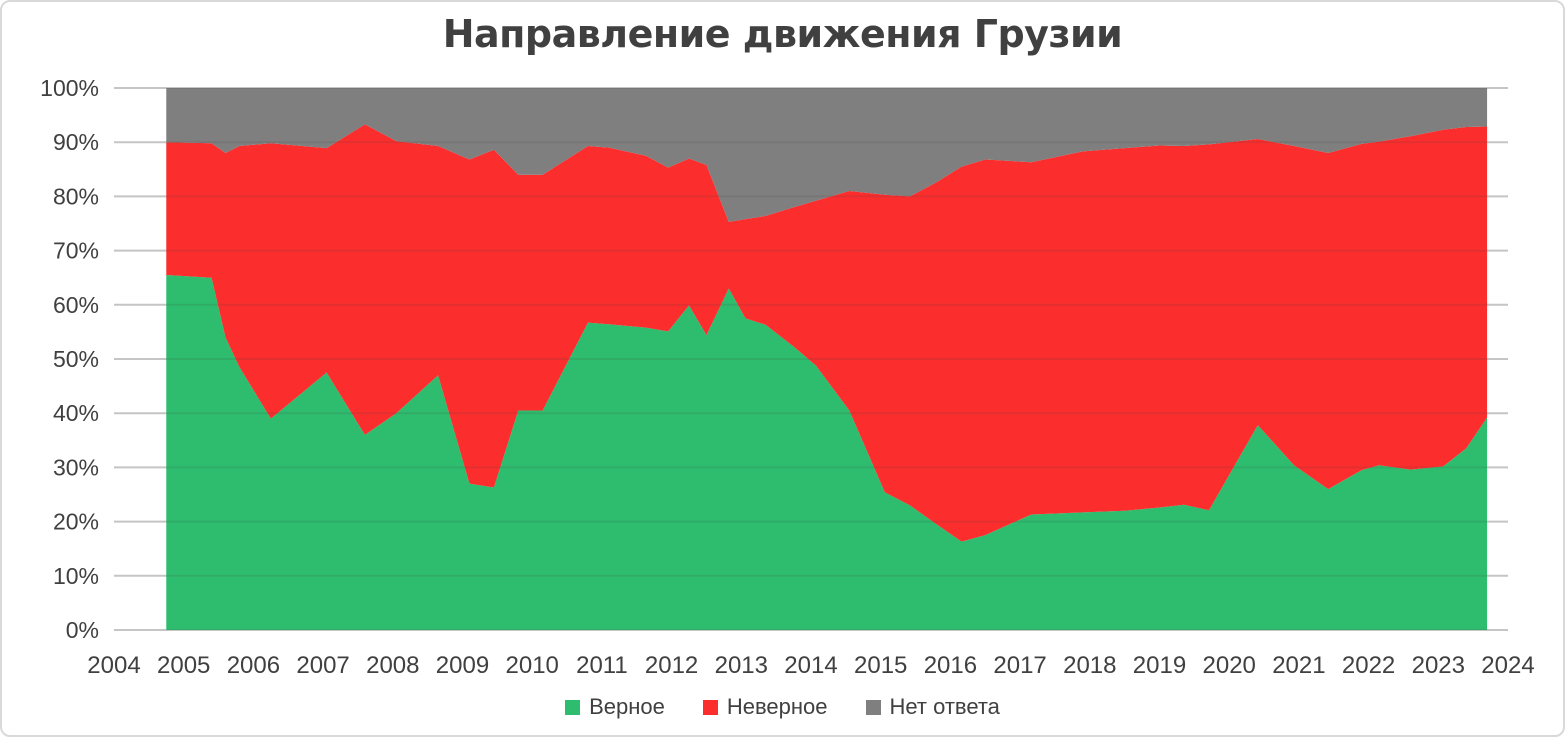  What do you see at coordinates (322, 665) in the screenshot?
I see `x-tick-label-2007: 2007` at bounding box center [322, 665].